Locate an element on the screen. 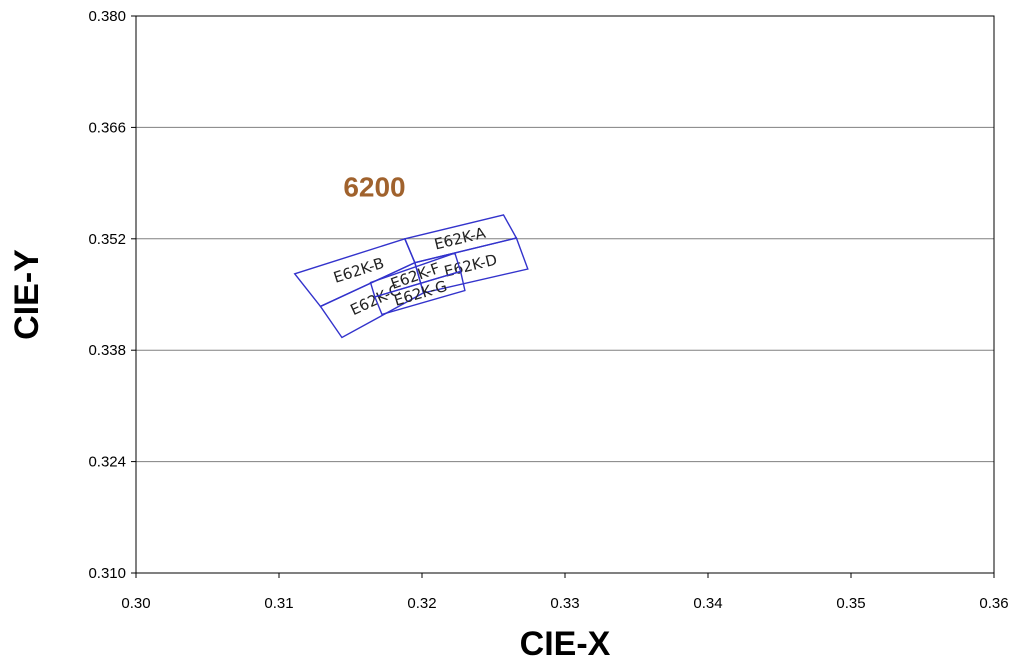 The width and height of the screenshot is (1016, 661). y-tick-label: 0.366 is located at coordinates (107, 127).